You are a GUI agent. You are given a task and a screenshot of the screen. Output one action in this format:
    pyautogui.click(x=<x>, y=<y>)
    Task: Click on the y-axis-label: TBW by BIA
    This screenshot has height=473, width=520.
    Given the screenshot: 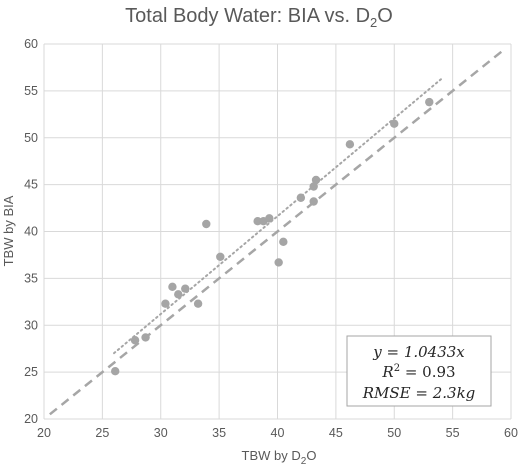 What is the action you would take?
    pyautogui.click(x=8, y=230)
    